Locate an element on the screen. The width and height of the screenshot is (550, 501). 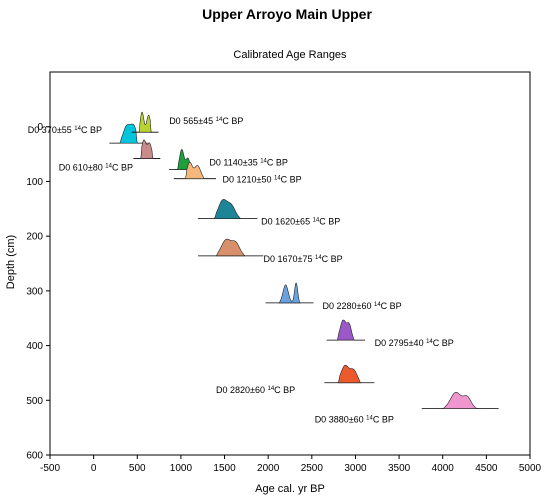
sample-label: D0 1670±75 14C BP is located at coordinates (303, 259).